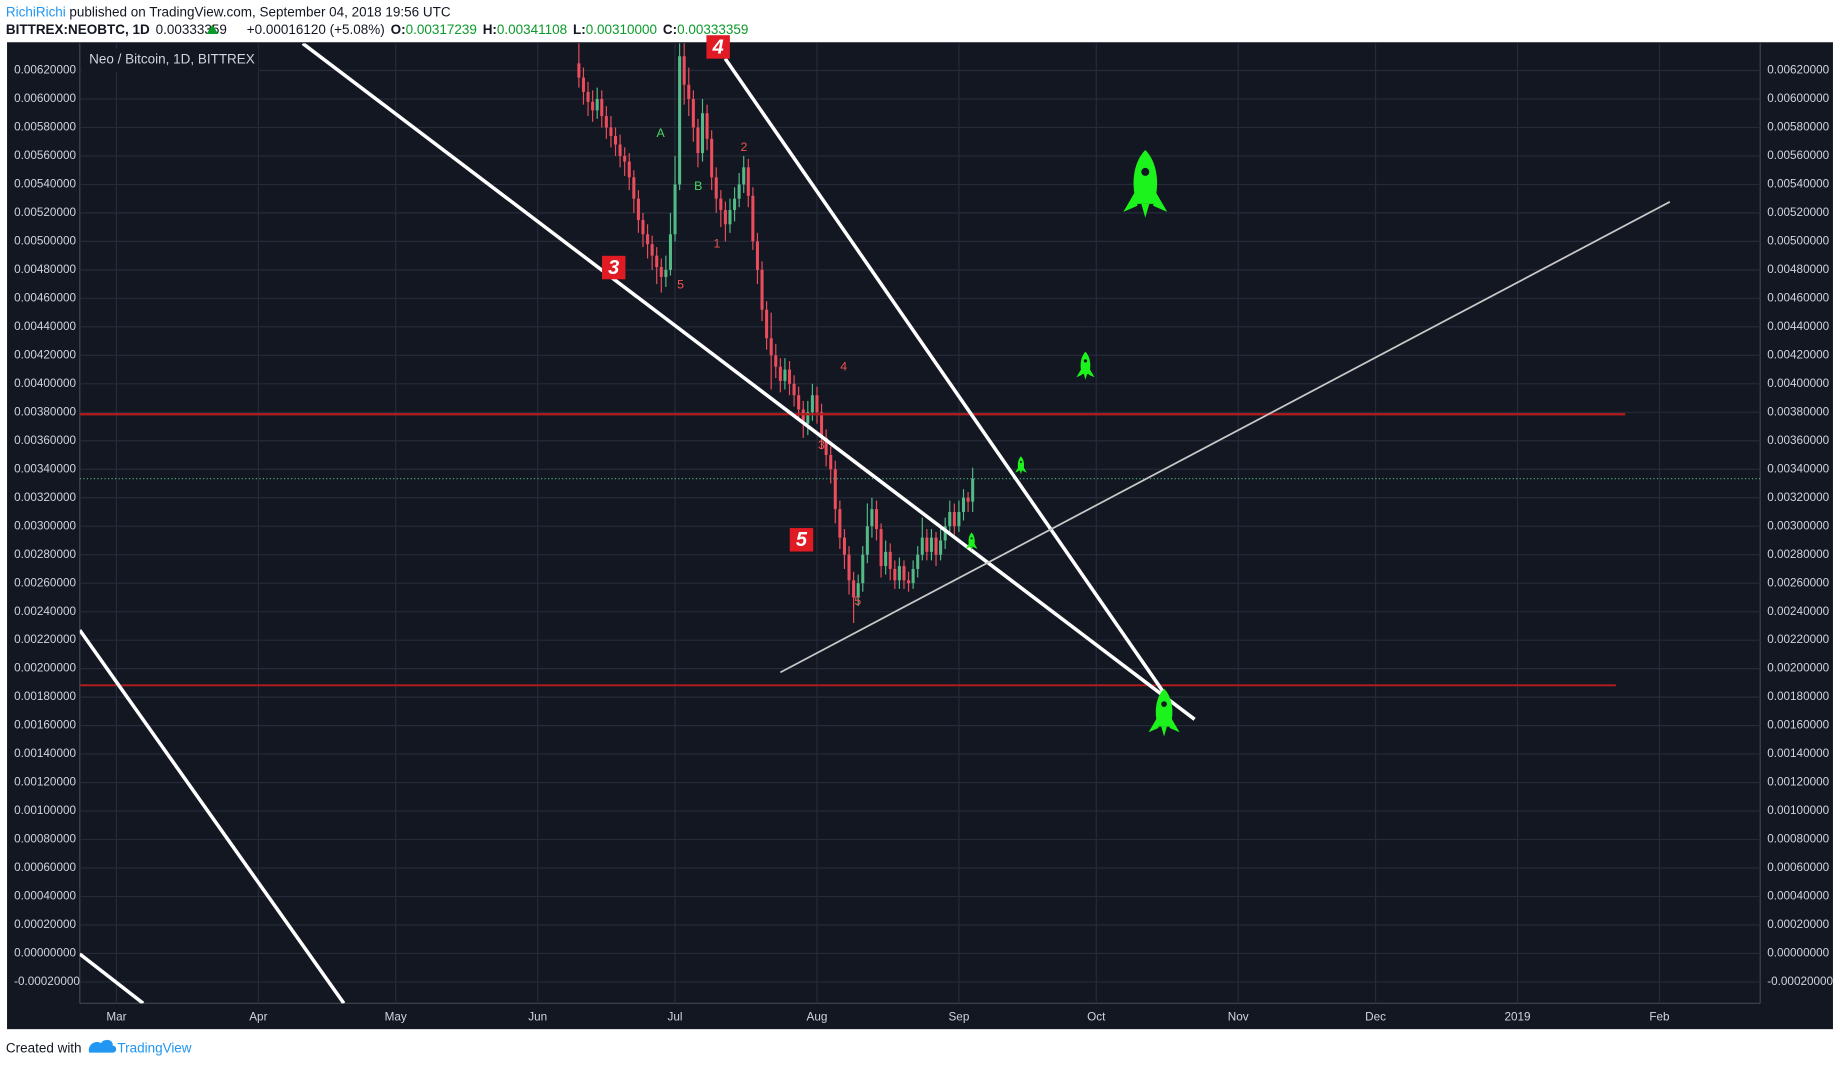  I want to click on low-label: L:, so click(579, 29).